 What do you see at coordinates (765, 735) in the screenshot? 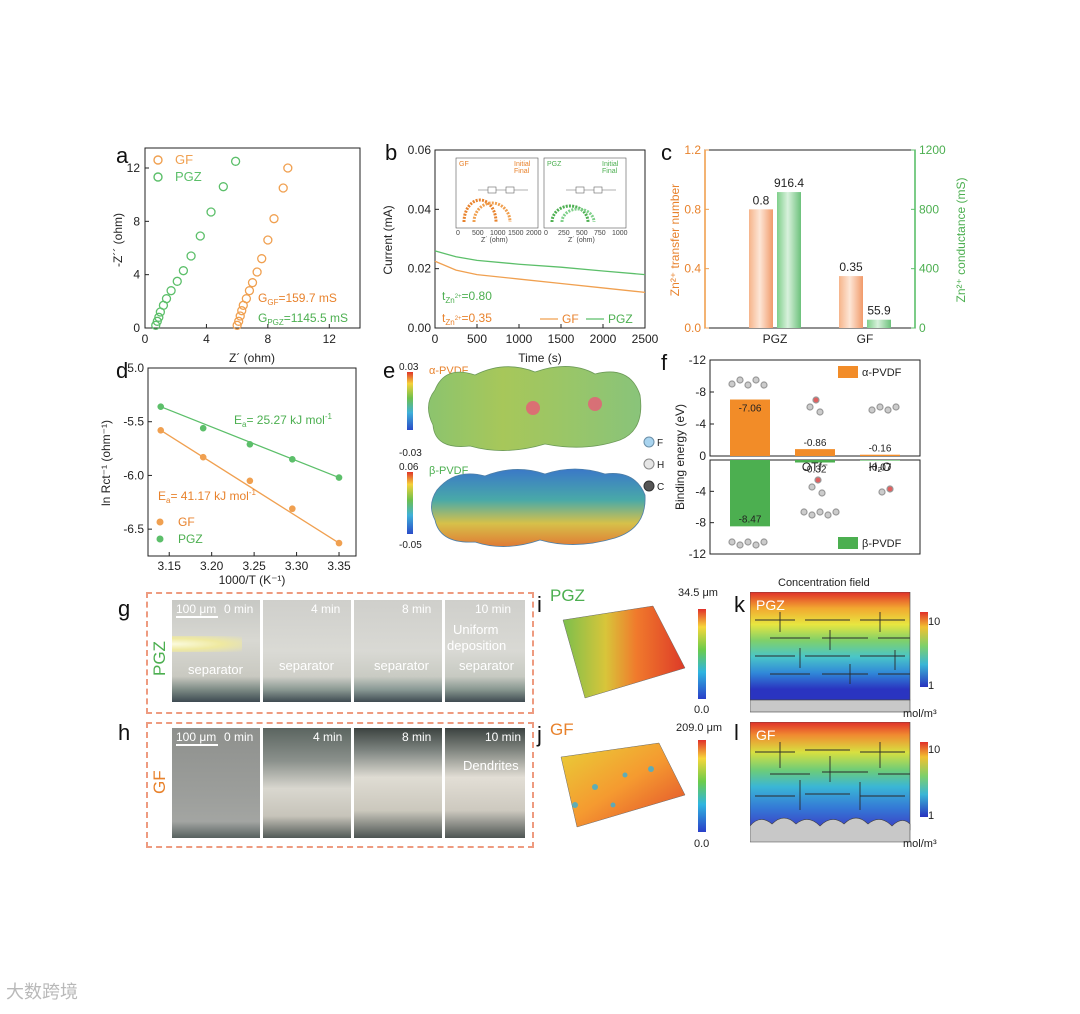
I see `panel-l-label: GF` at bounding box center [765, 735].